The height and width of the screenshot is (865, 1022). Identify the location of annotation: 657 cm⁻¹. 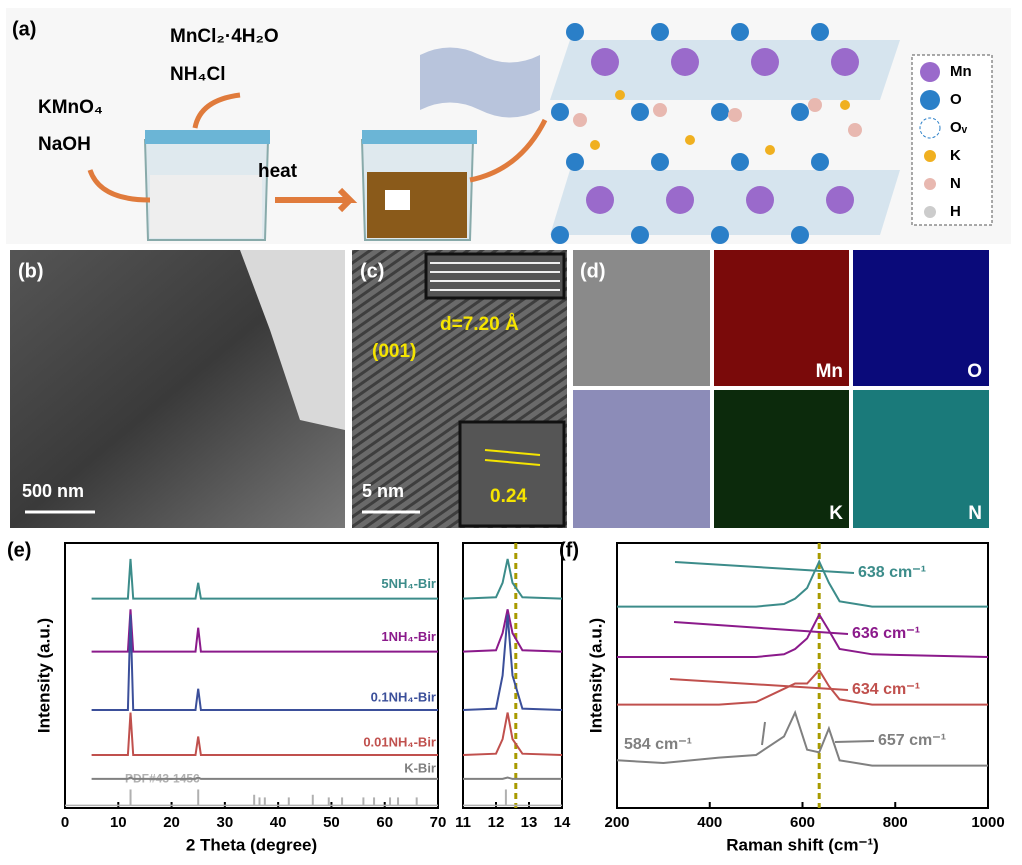
(912, 740).